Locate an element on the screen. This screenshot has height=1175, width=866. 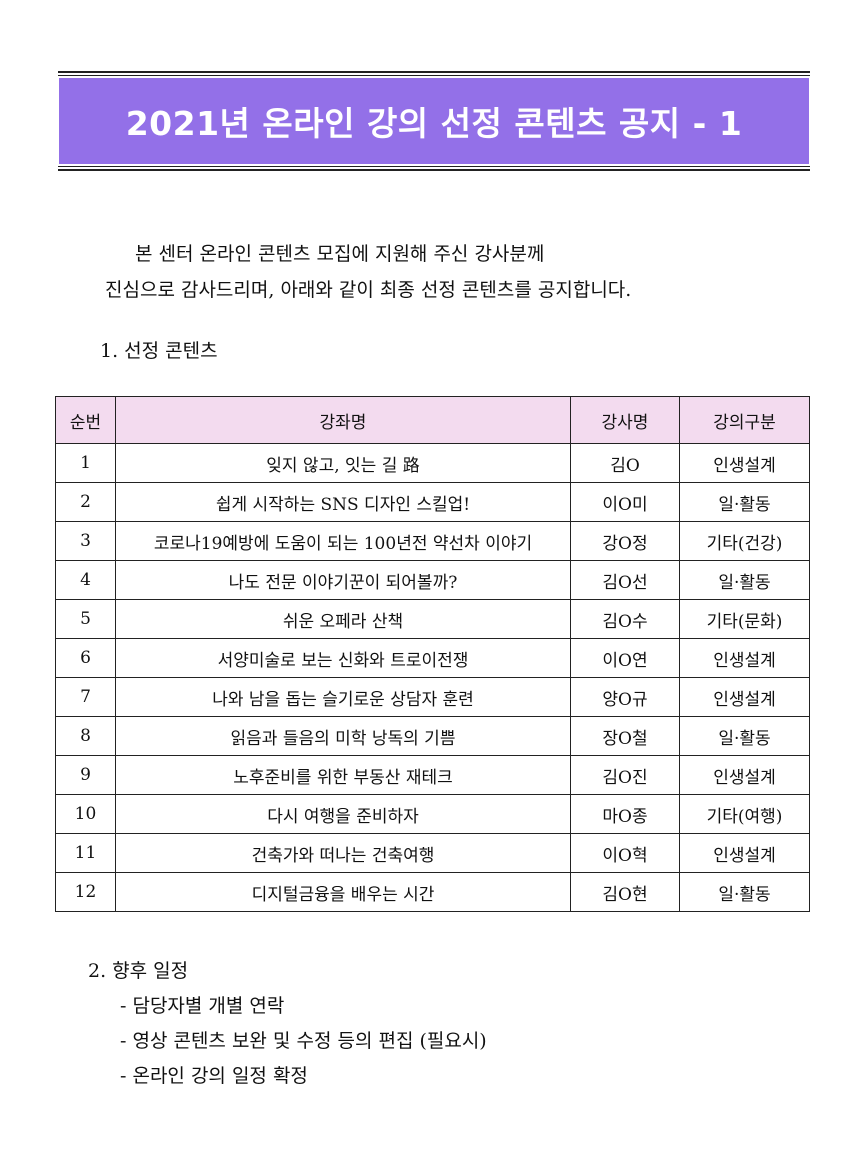
column-header: 강사명 is located at coordinates (625, 420).